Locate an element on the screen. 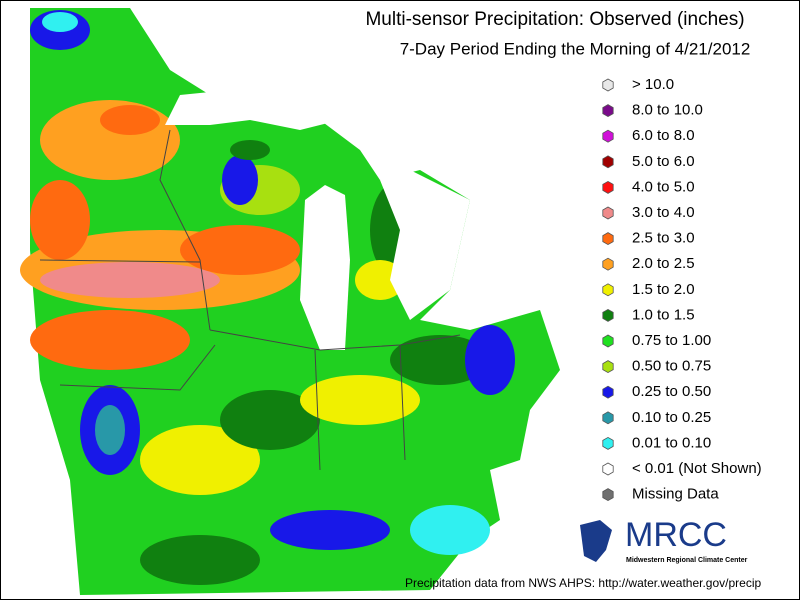 The width and height of the screenshot is (800, 600). legend-label: 8.0 to 10.0 is located at coordinates (667, 110).